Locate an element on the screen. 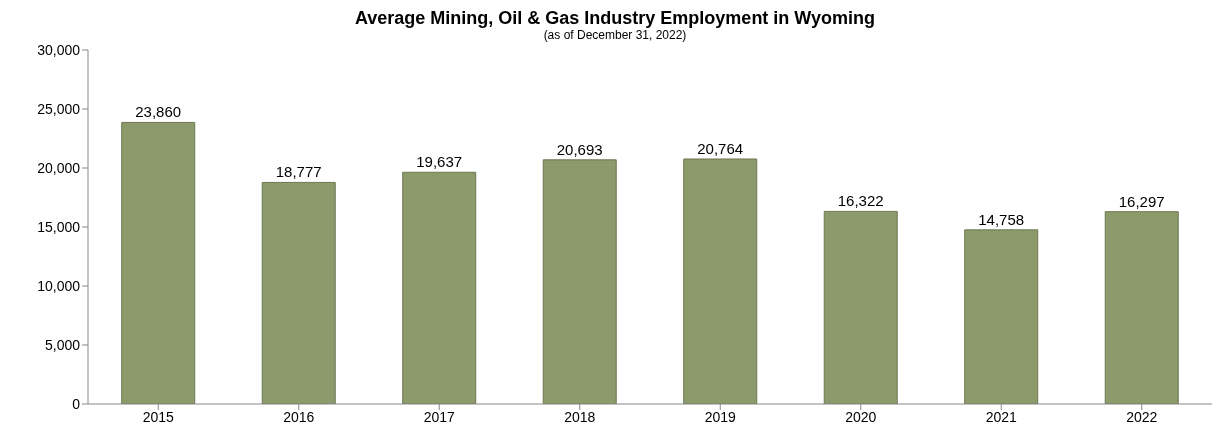 Image resolution: width=1230 pixels, height=447 pixels. y-tick-label: 5,000 is located at coordinates (62, 344).